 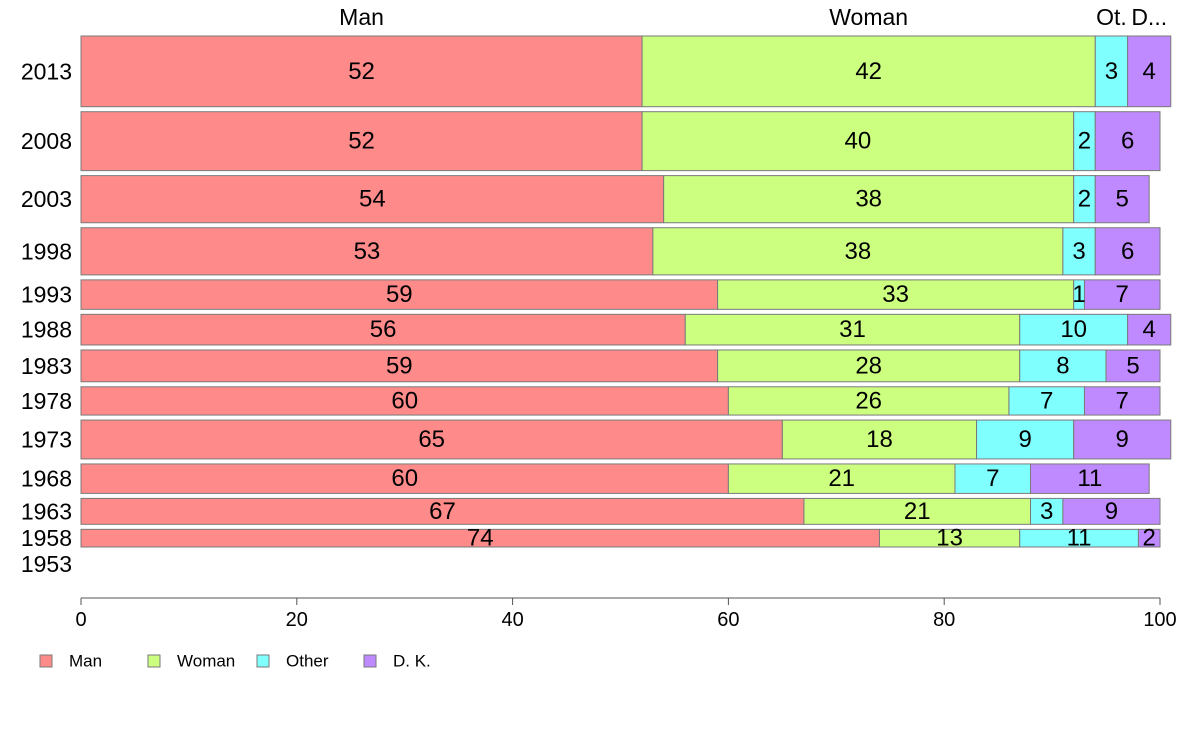 I want to click on segment-value-label: 6, so click(x=1127, y=141).